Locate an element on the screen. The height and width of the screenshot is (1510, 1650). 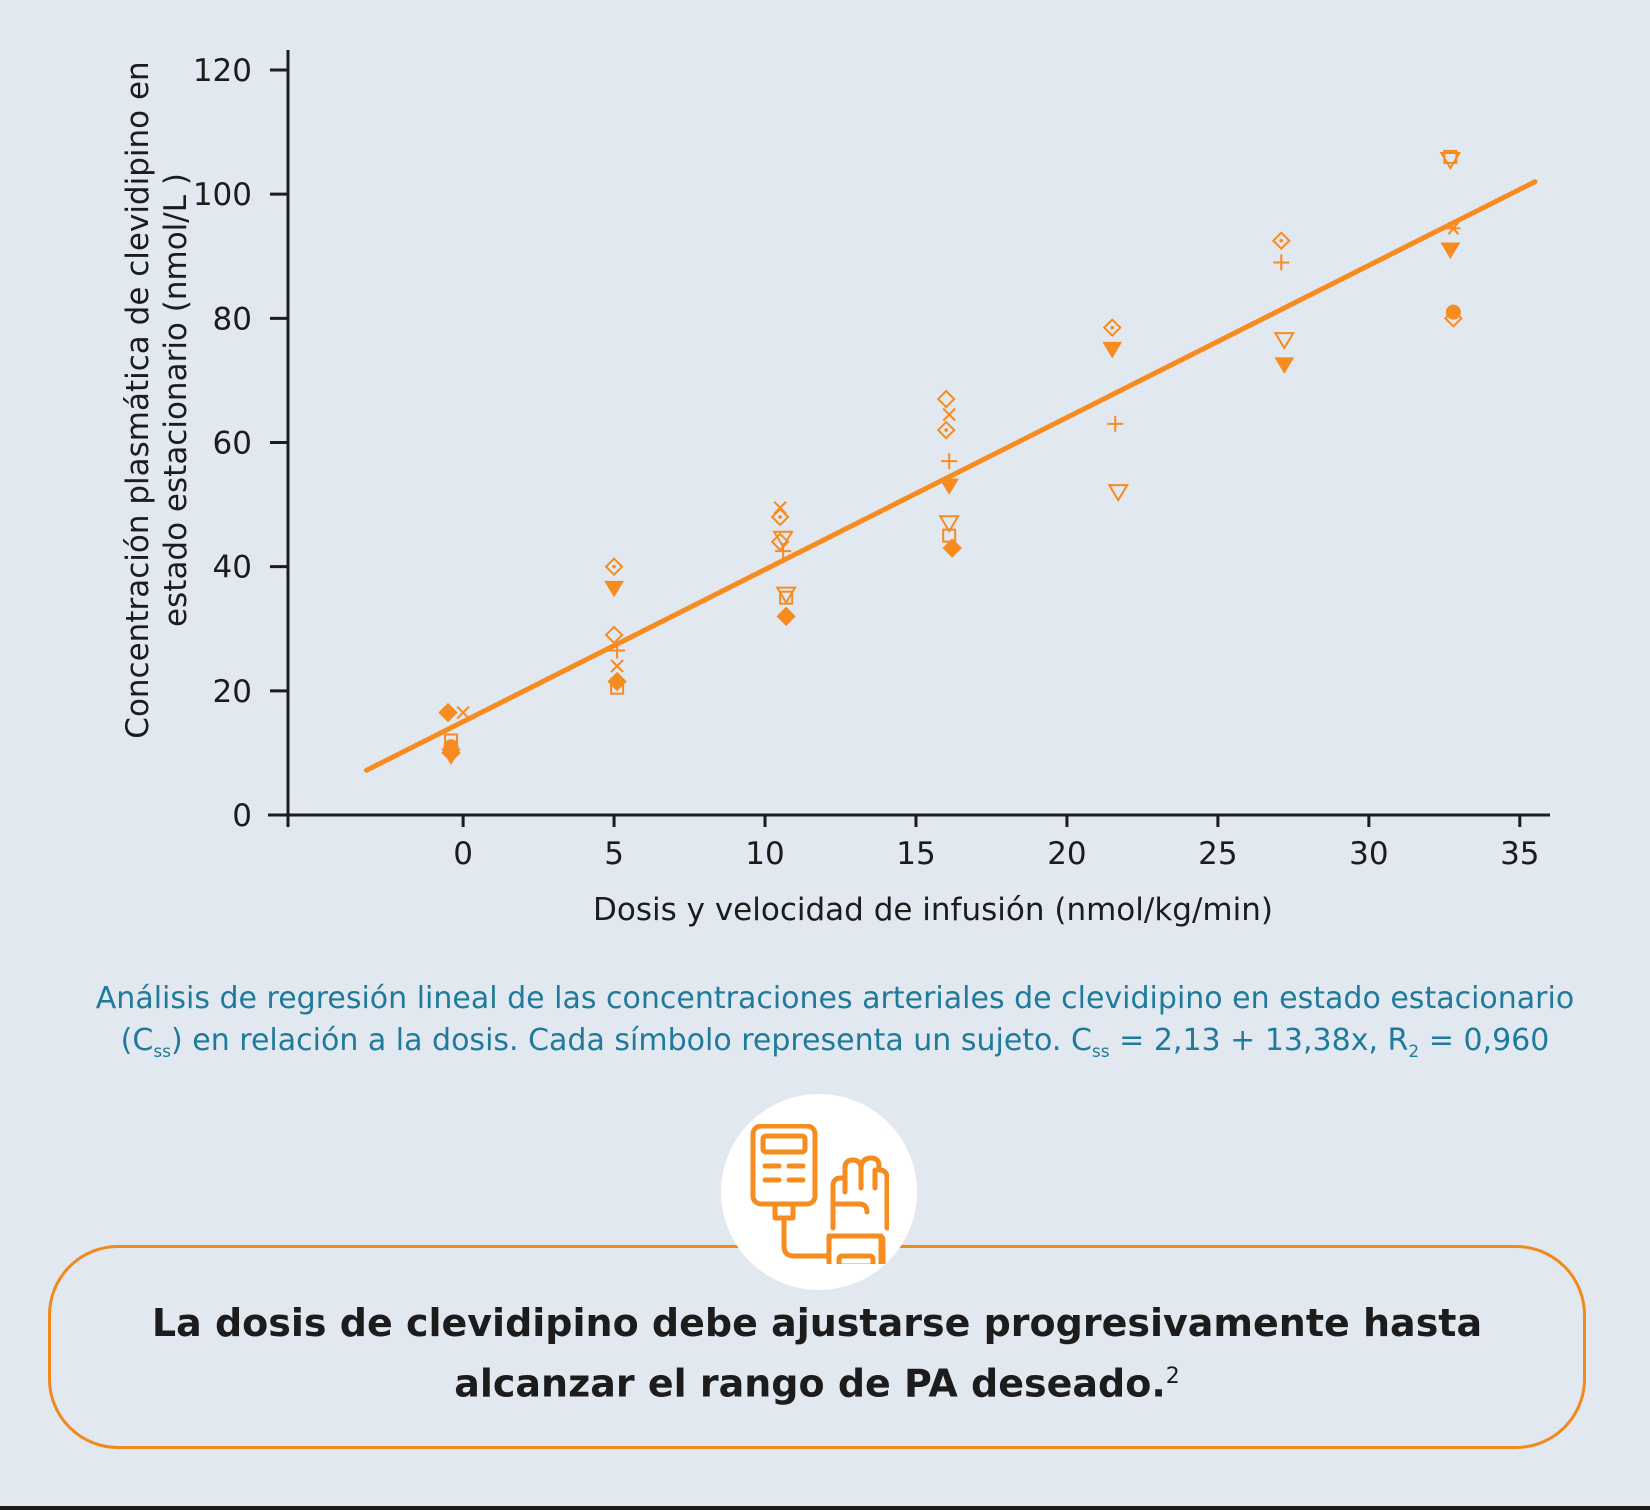
bottom-rule is located at coordinates (825, 1508).